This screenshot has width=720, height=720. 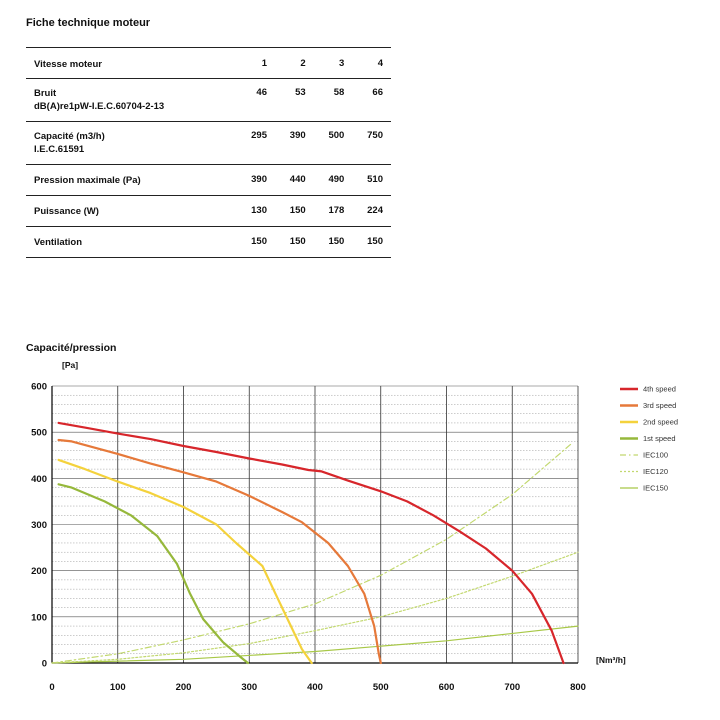 What do you see at coordinates (131, 63) in the screenshot?
I see `spec-row-label: Vitesse moteur` at bounding box center [131, 63].